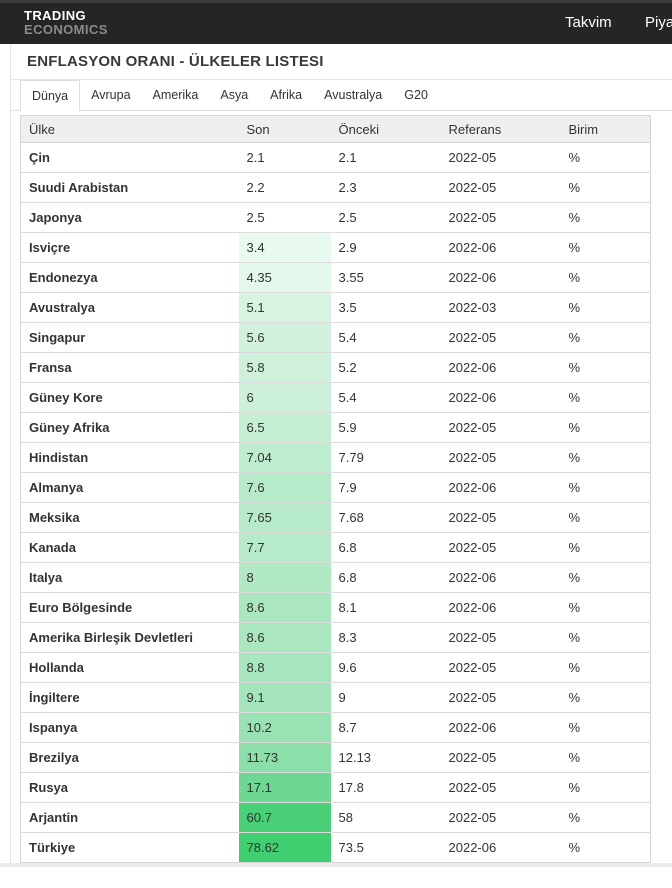 The image size is (672, 888). Describe the element at coordinates (605, 129) in the screenshot. I see `column-header-birim: Birim` at that location.